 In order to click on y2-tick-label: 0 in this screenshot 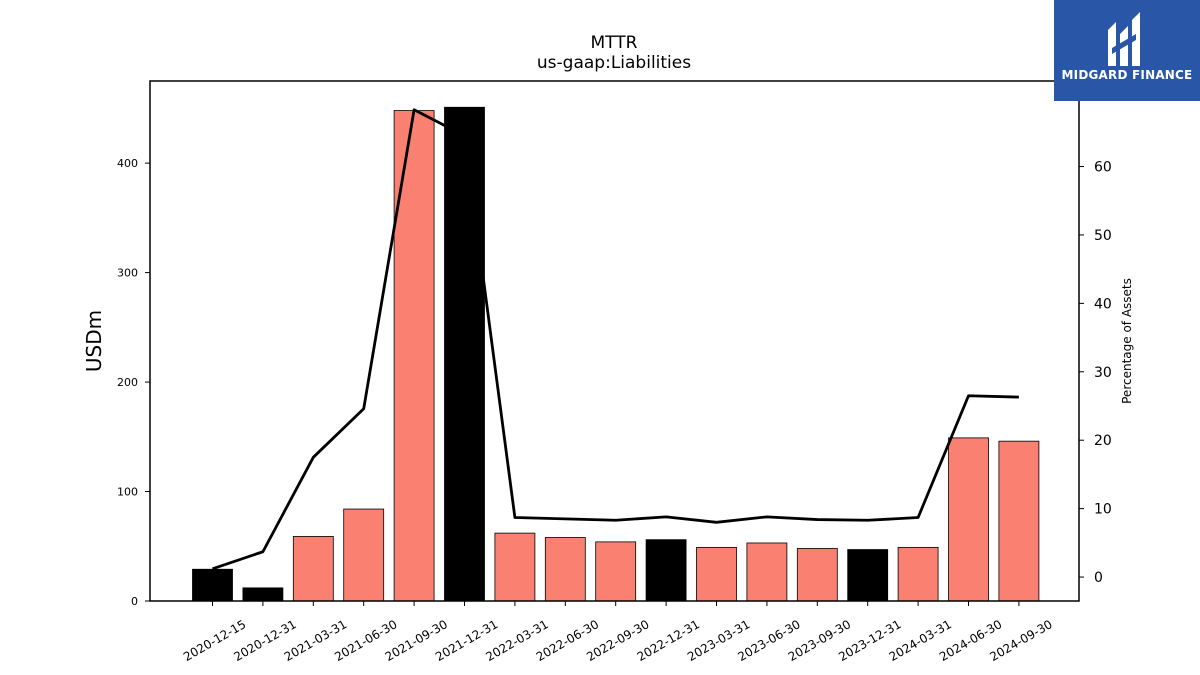, I will do `click(1098, 578)`.